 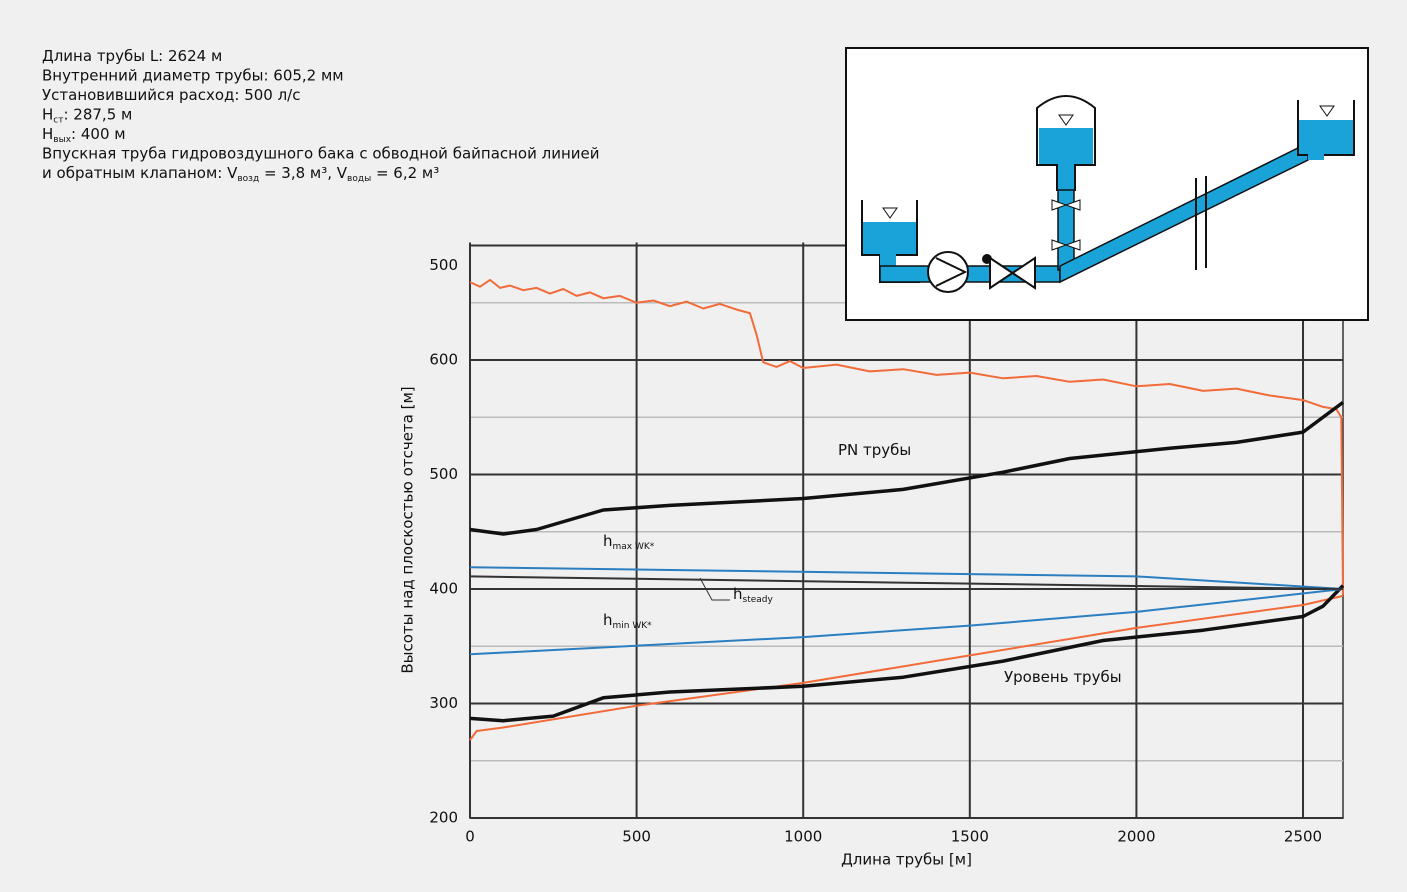 What do you see at coordinates (758, 600) in the screenshot?
I see `subscript: steady` at bounding box center [758, 600].